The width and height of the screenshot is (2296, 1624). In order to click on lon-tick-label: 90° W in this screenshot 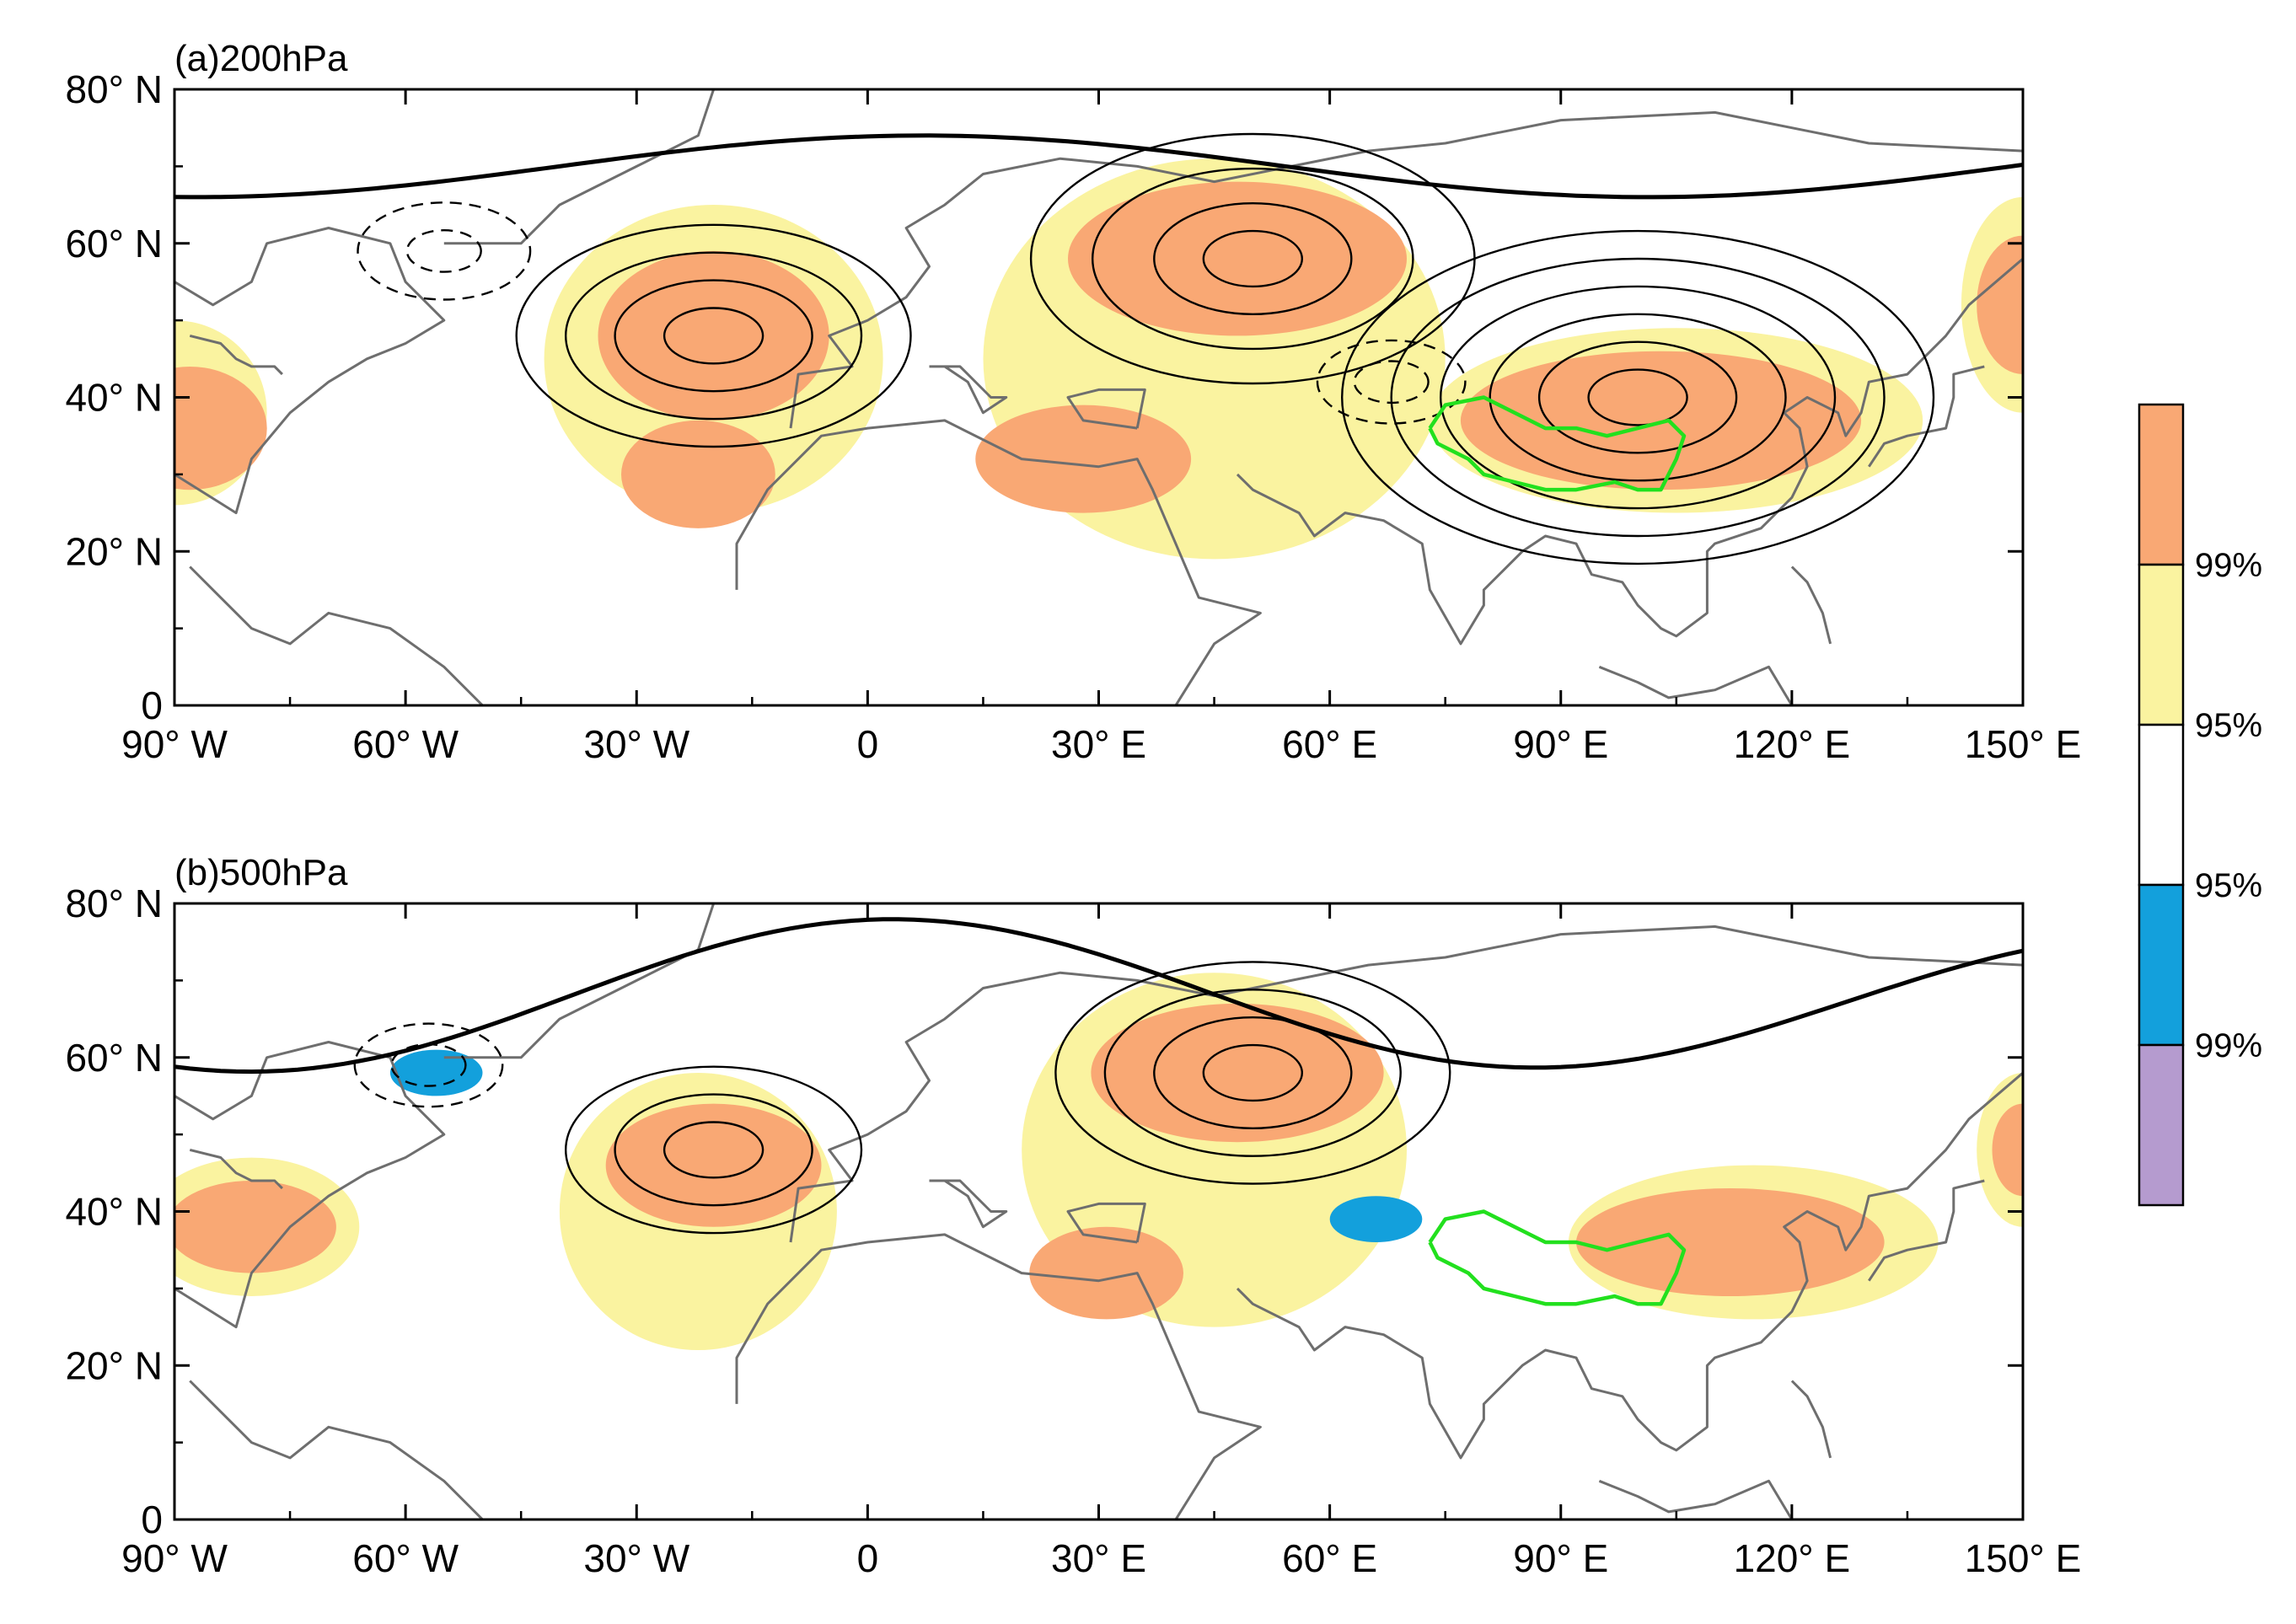, I will do `click(174, 744)`.